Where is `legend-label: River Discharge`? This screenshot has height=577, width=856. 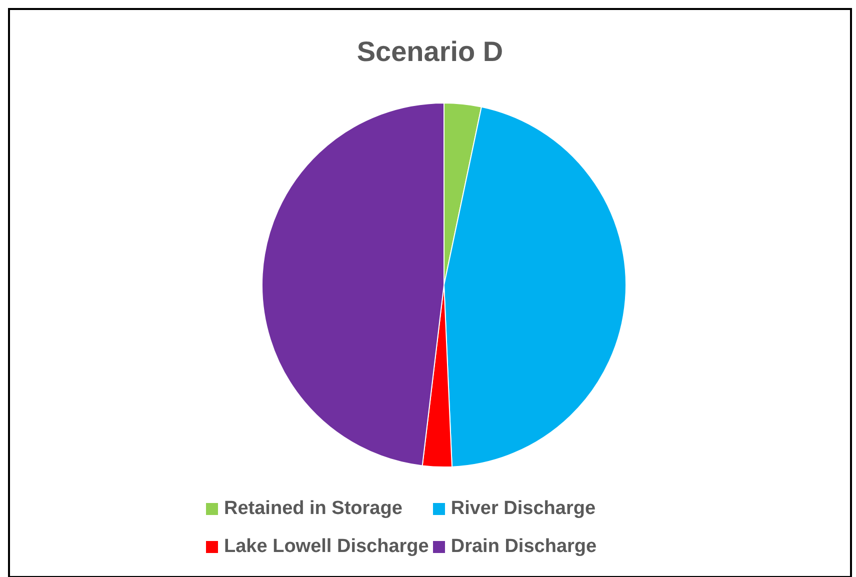
legend-label: River Discharge is located at coordinates (523, 509).